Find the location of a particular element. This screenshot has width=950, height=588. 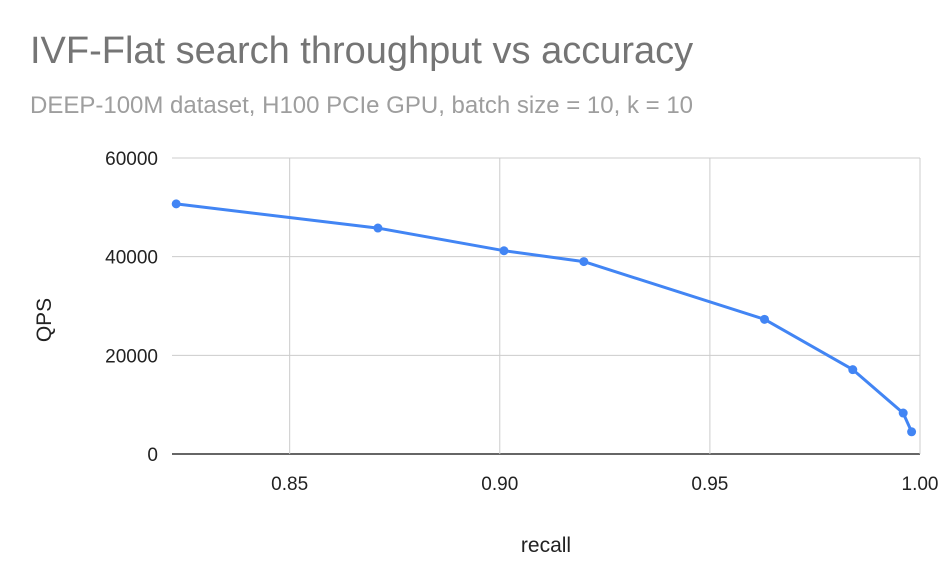

x-tick-label: 0.95 is located at coordinates (709, 484).